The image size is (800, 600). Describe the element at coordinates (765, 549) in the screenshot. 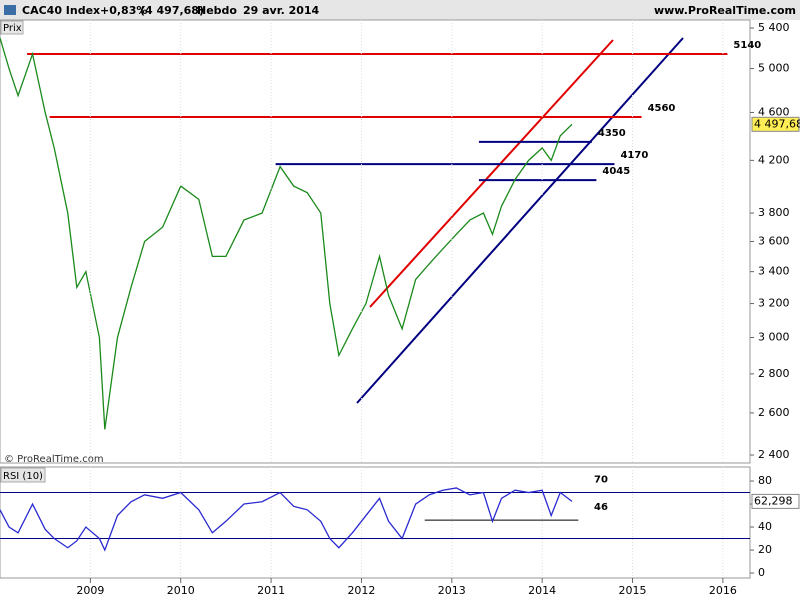

I see `y-tick-label: 20` at that location.